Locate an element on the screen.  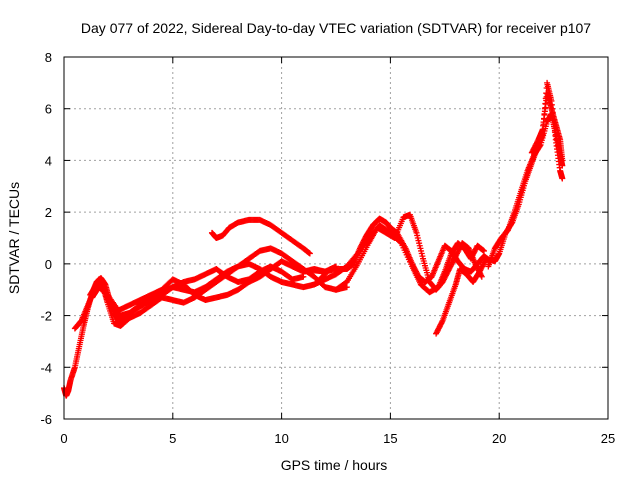
y-tick-label: 4 is located at coordinates (48, 160).